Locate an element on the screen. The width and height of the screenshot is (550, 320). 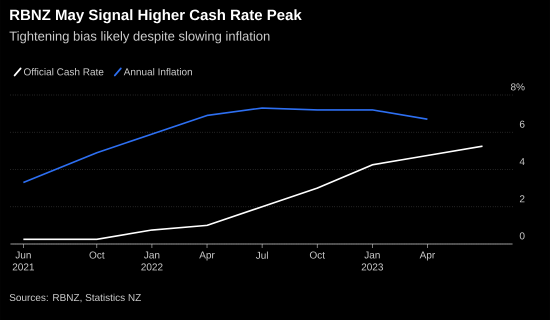
x-tick-label: Jun 2021 is located at coordinates (23, 261).